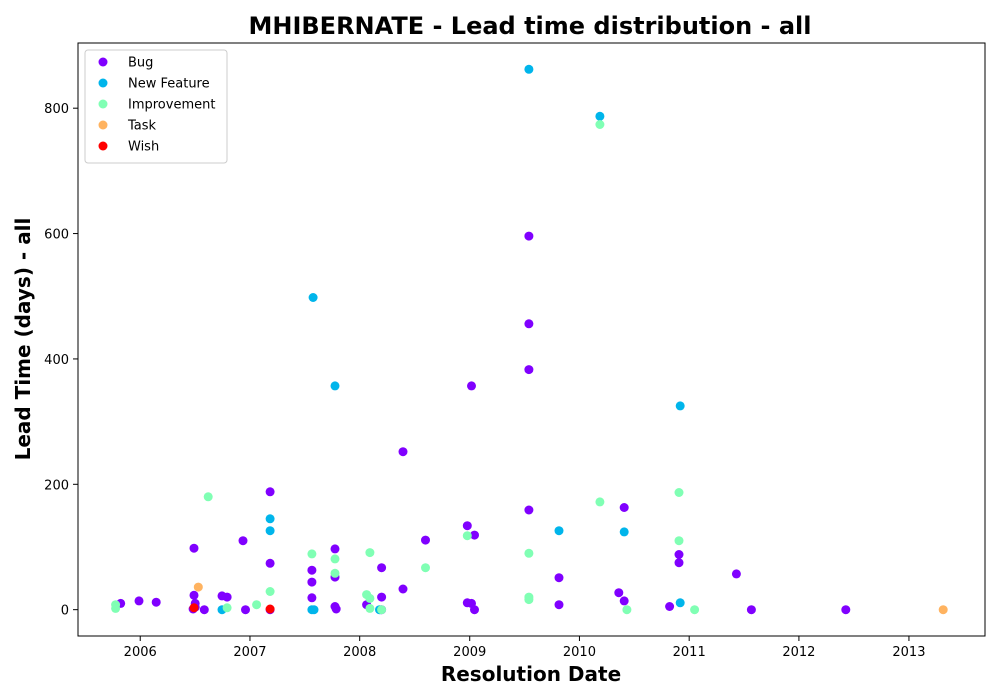  Describe the element at coordinates (689, 652) in the screenshot. I see `x-tick-label: 2011` at that location.